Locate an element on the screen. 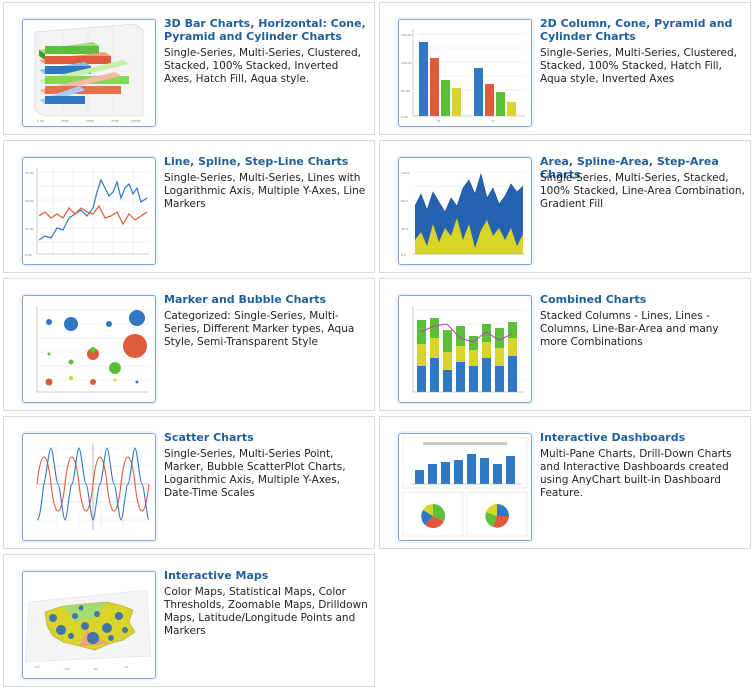 This screenshot has width=756, height=696. area-chart-image: 100.0 60.0 30.0 0.0 is located at coordinates (463, 214).